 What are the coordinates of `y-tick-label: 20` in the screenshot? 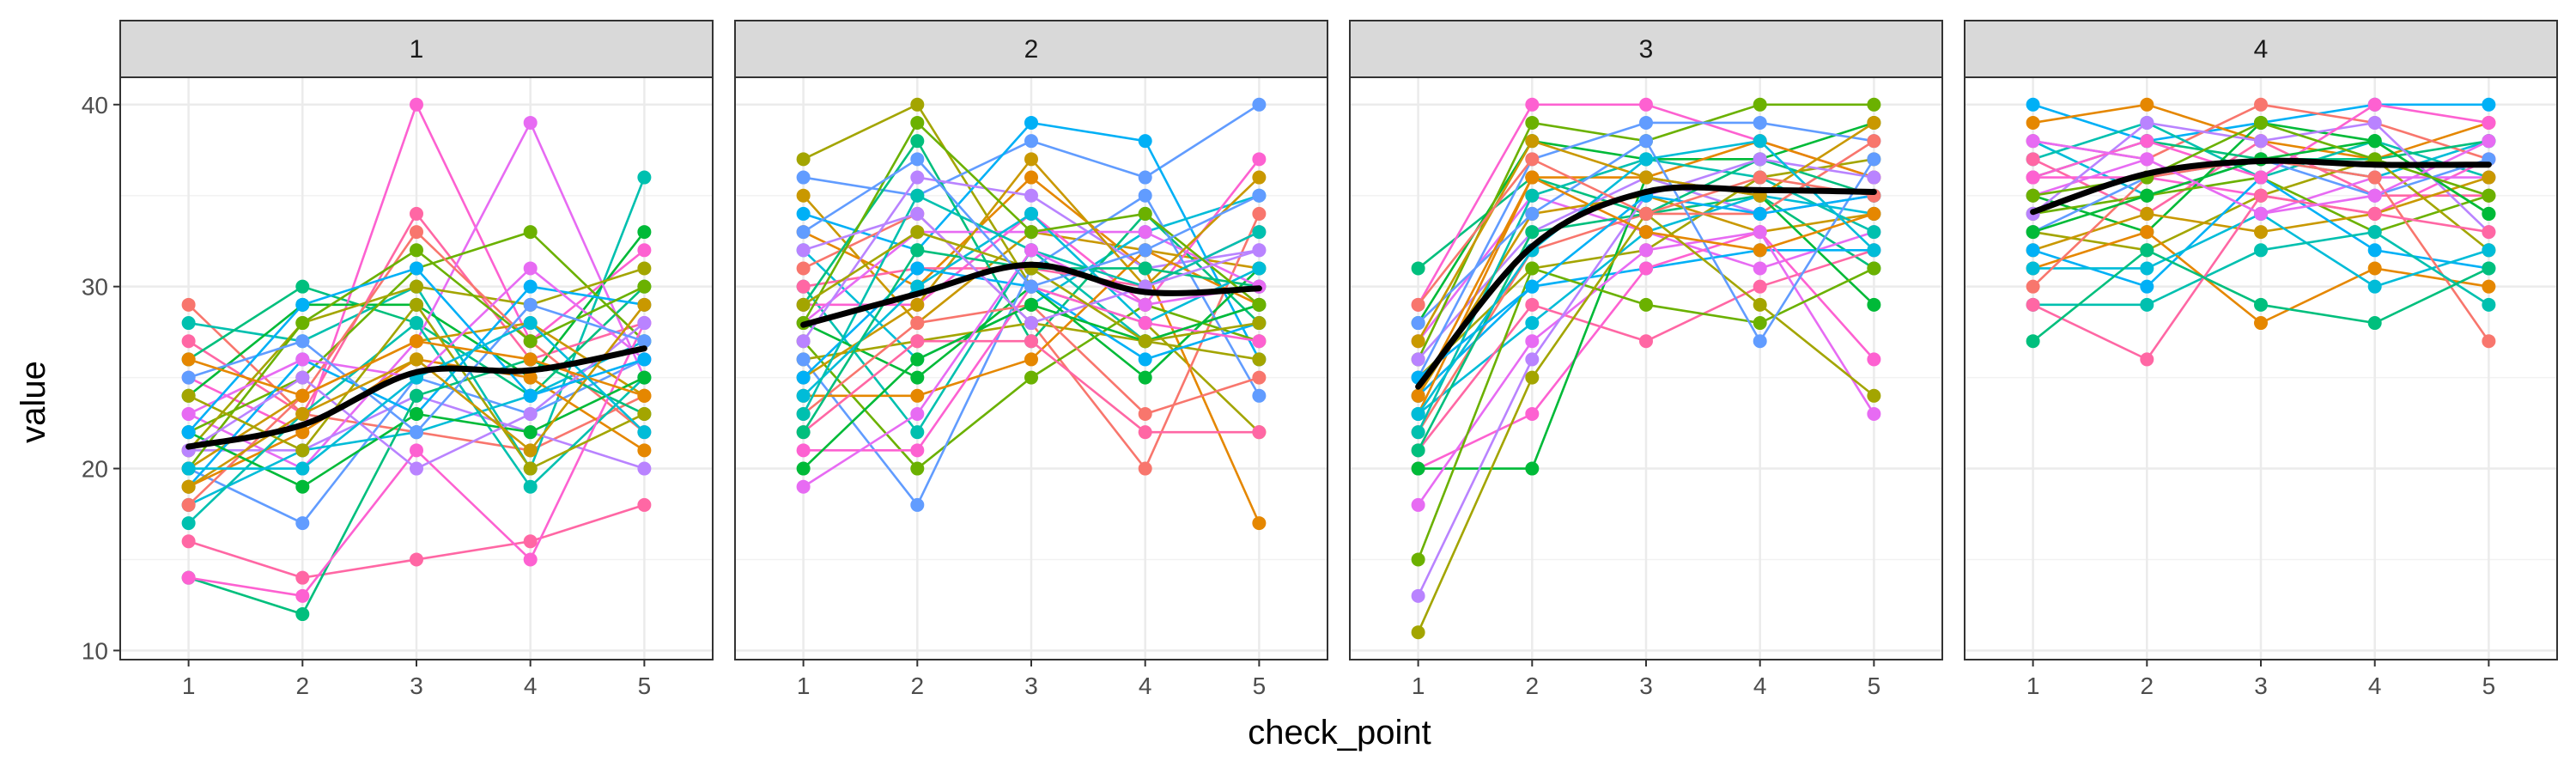 It's located at (95, 469).